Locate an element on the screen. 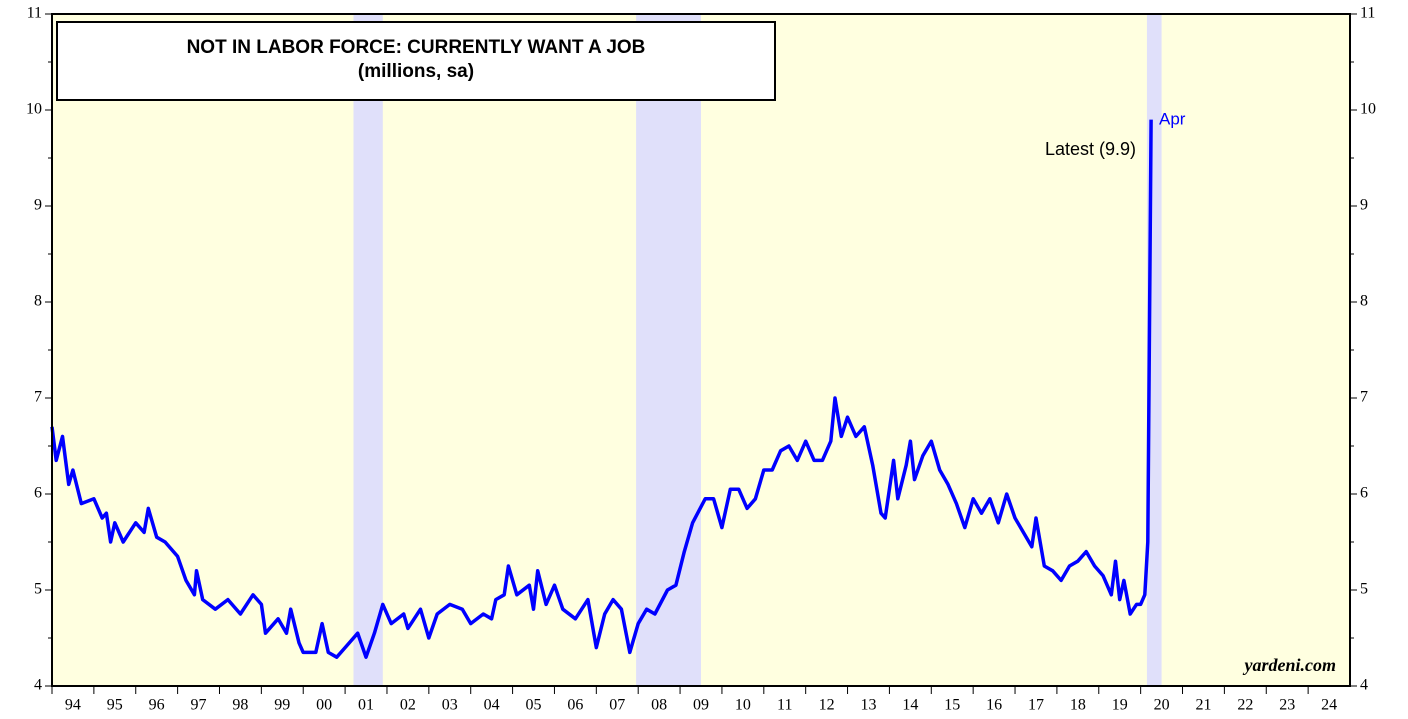 The height and width of the screenshot is (719, 1408). x-tick-label: 21 is located at coordinates (1203, 705).